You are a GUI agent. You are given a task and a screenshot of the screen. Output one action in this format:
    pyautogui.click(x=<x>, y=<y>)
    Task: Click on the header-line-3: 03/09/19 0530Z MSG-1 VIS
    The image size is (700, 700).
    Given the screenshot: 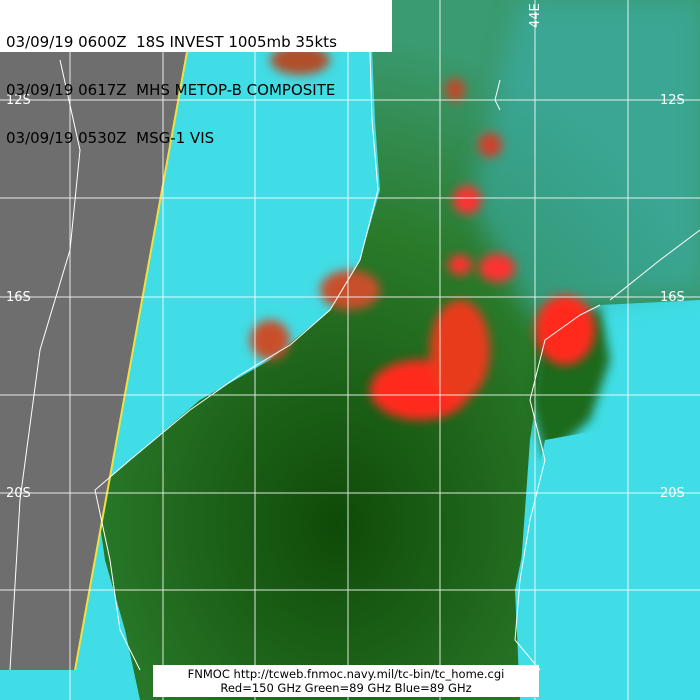 What is the action you would take?
    pyautogui.click(x=110, y=138)
    